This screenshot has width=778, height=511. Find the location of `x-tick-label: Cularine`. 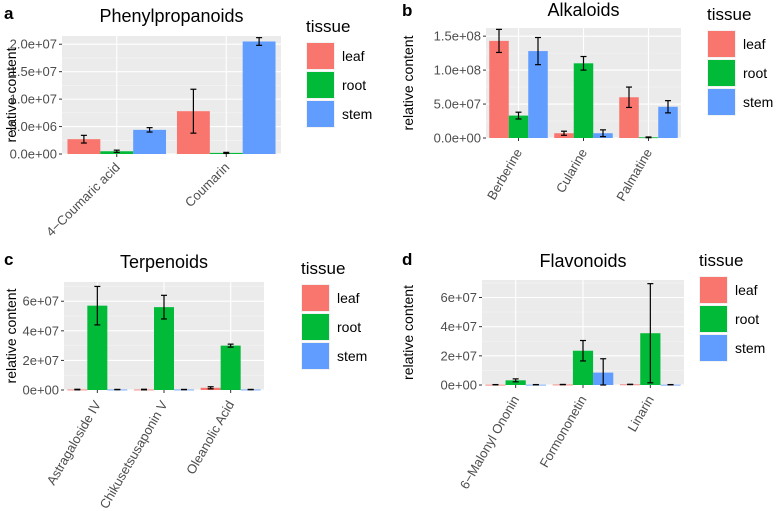

x-tick-label: Cularine is located at coordinates (571, 170).